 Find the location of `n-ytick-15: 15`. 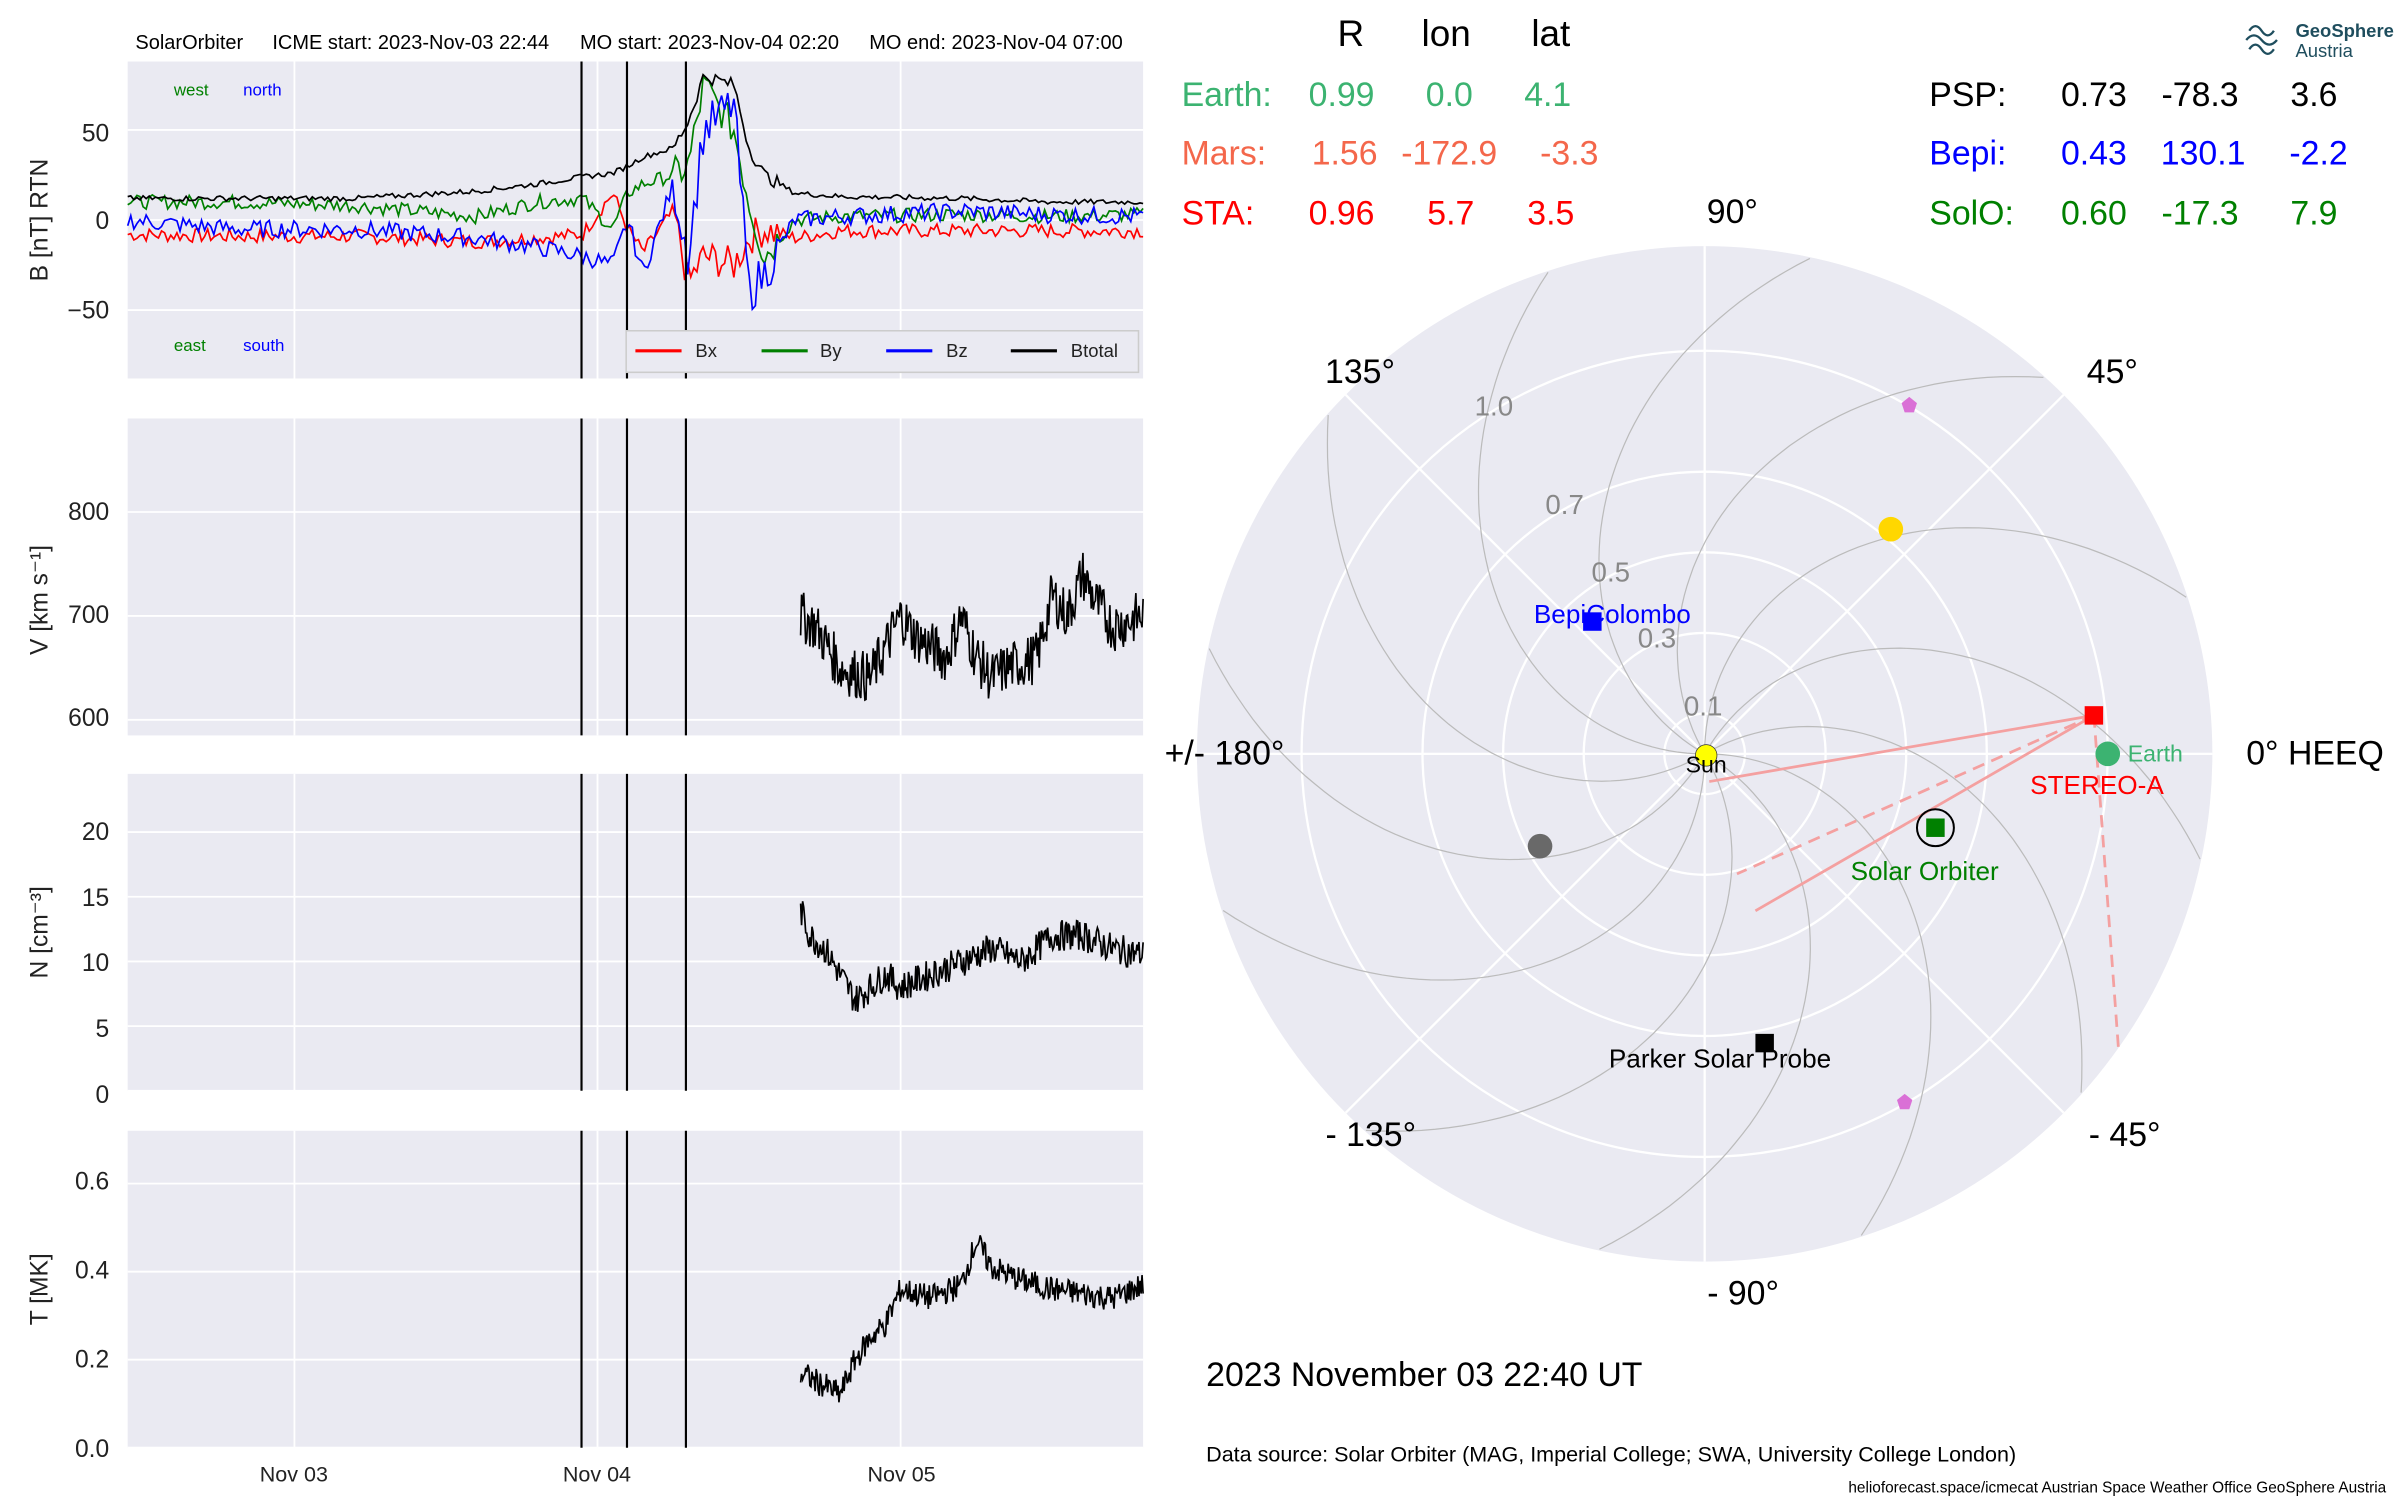

n-ytick-15: 15 is located at coordinates (95, 898).